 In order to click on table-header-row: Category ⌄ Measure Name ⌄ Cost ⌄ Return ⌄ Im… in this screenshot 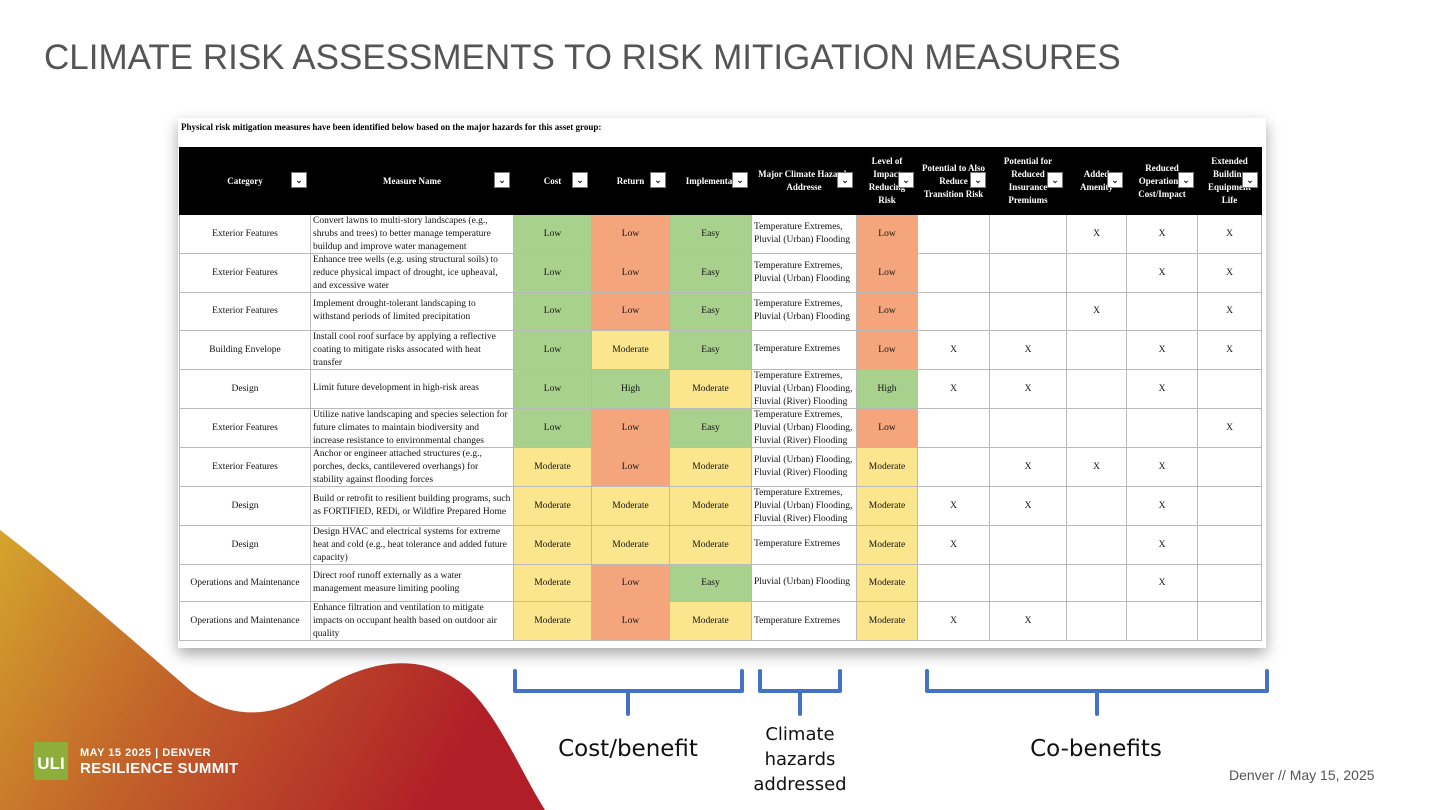, I will do `click(720, 181)`.